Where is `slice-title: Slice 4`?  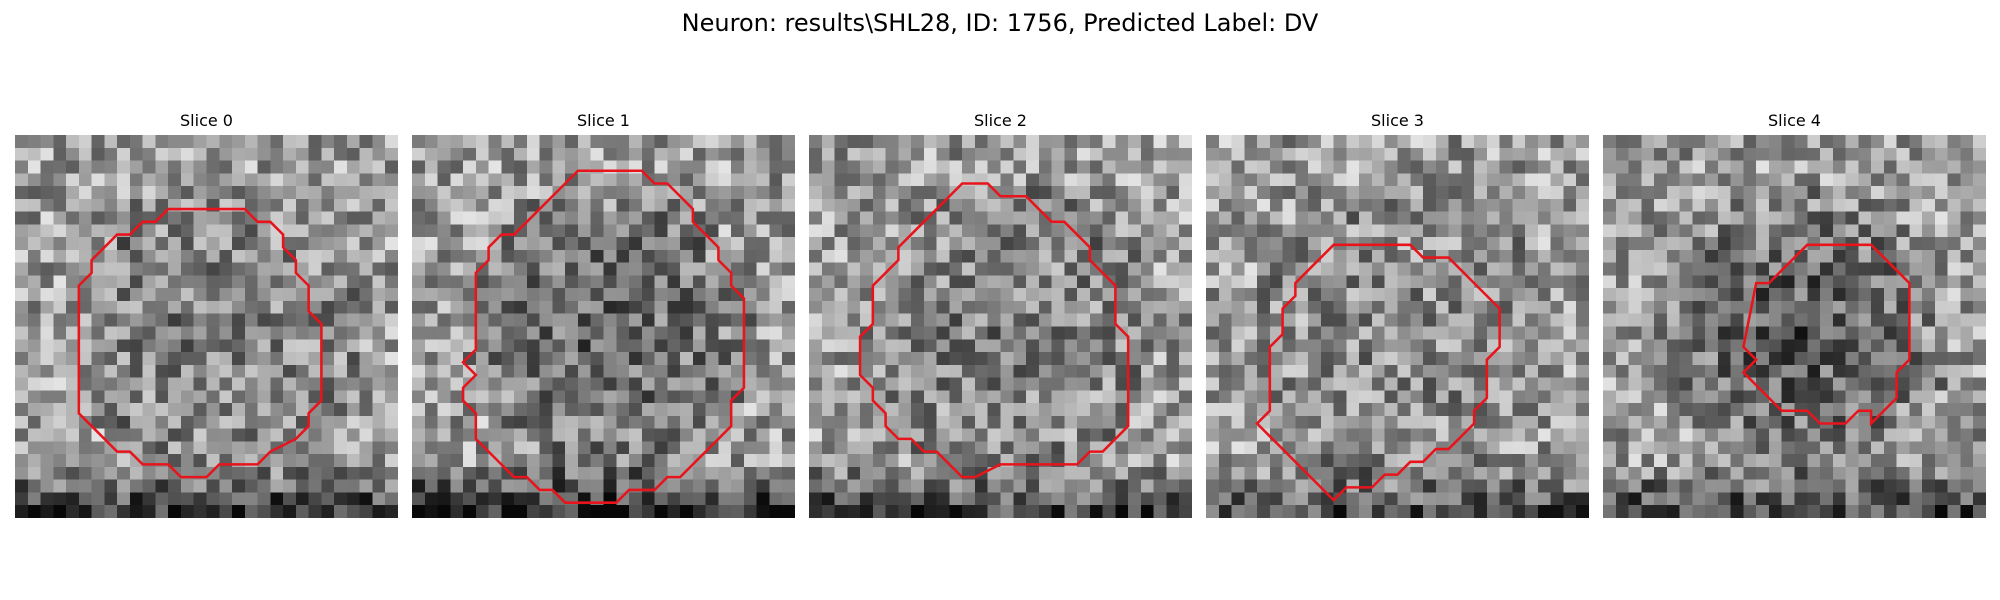 slice-title: Slice 4 is located at coordinates (1794, 121).